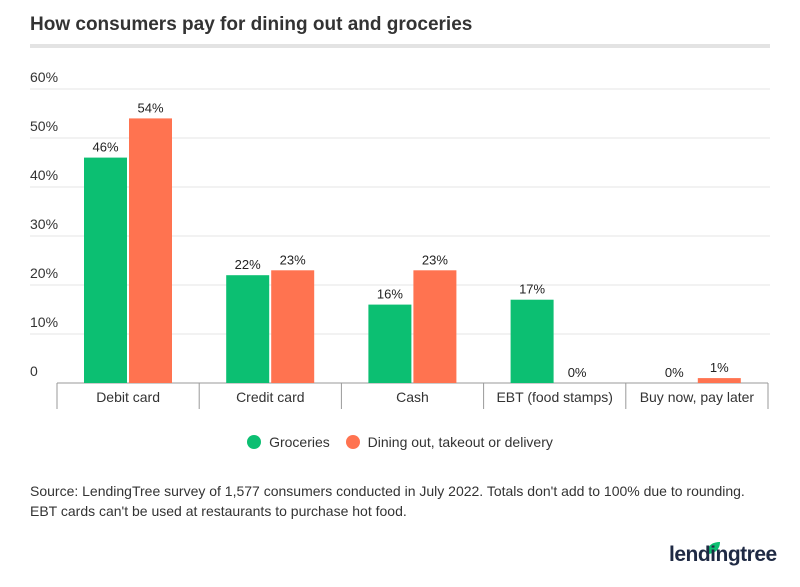  Describe the element at coordinates (713, 548) in the screenshot. I see `leaf-icon` at that location.